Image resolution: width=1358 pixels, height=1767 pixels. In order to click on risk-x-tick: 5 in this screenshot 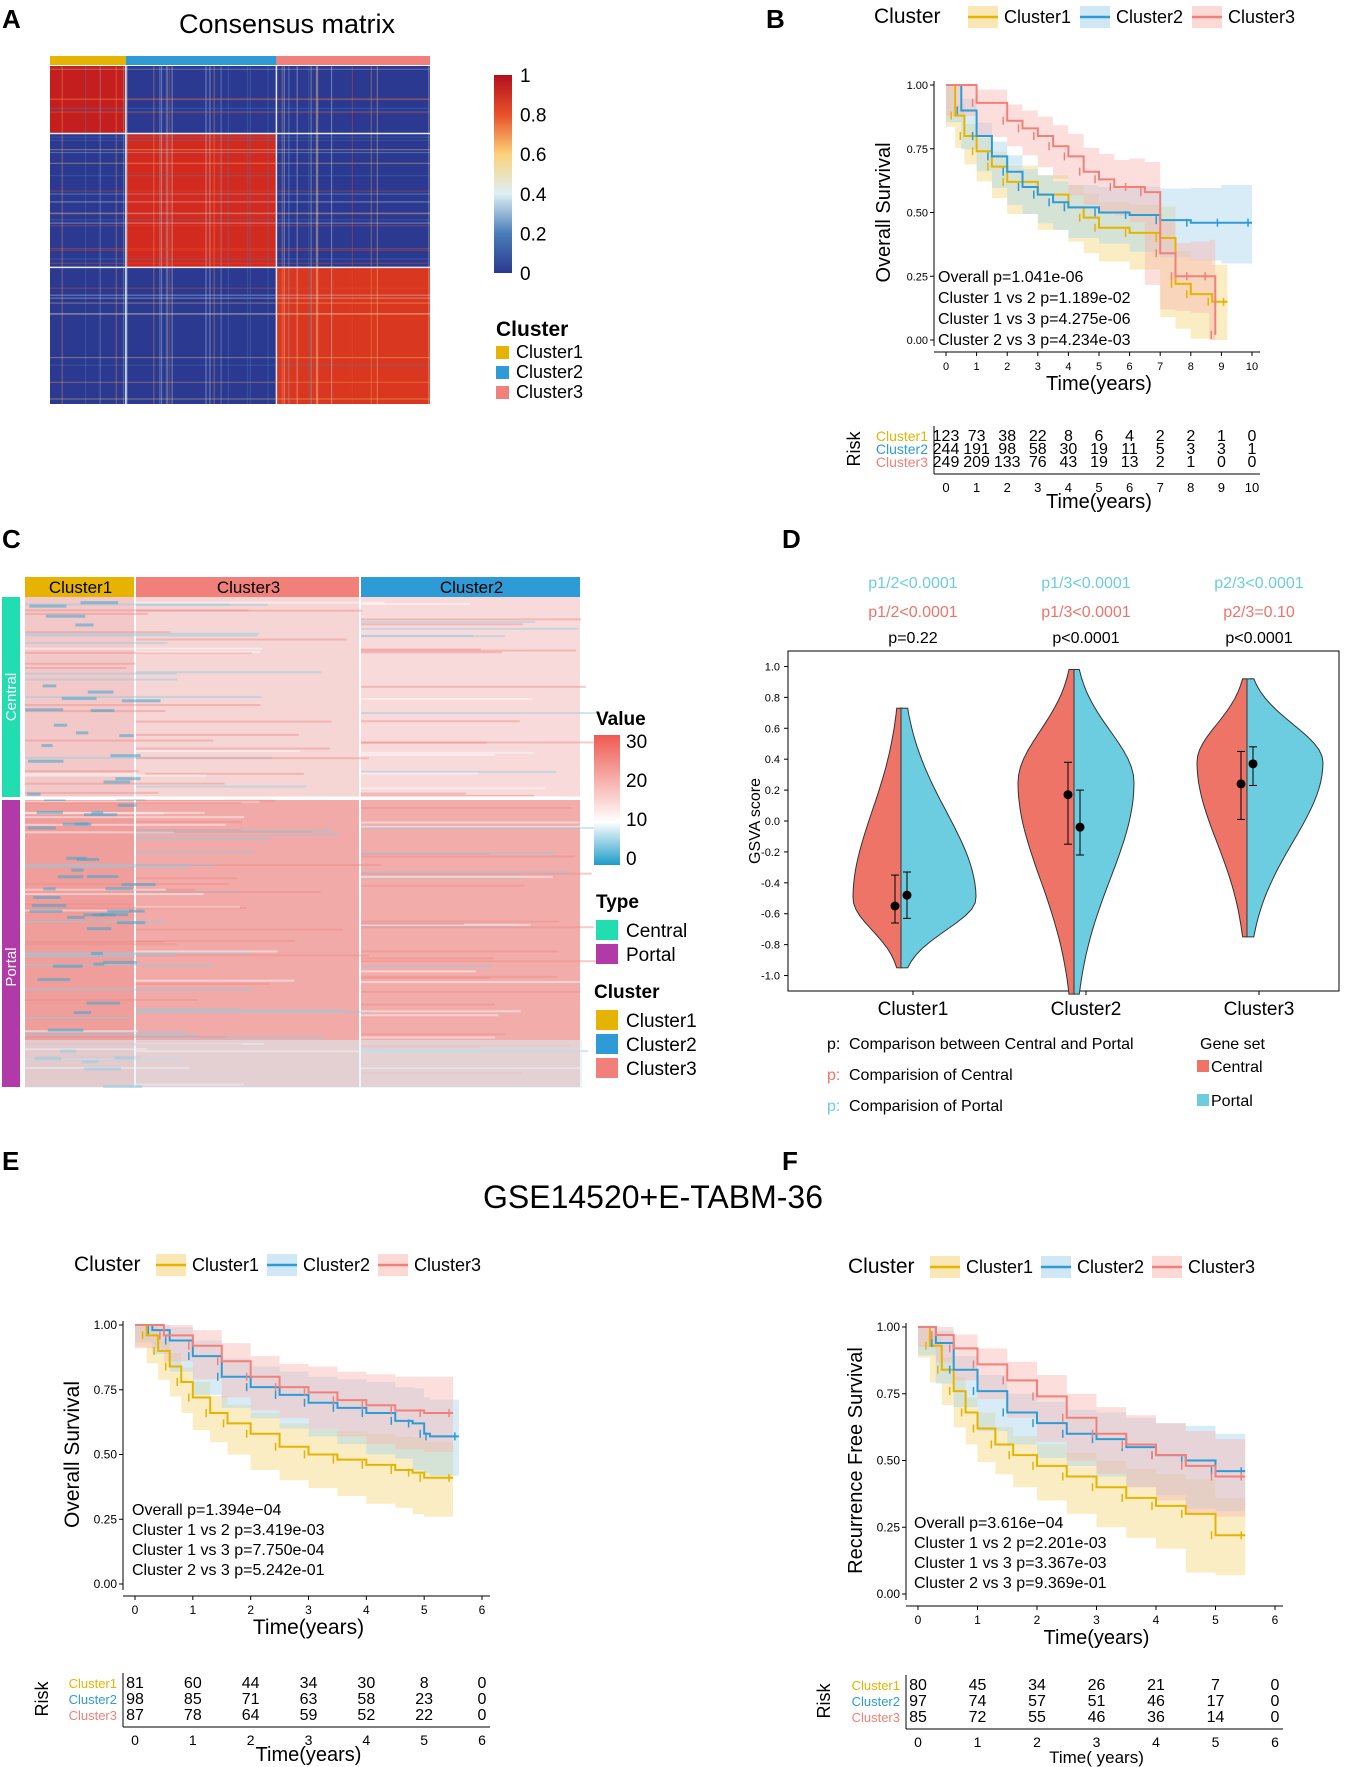, I will do `click(424, 1740)`.